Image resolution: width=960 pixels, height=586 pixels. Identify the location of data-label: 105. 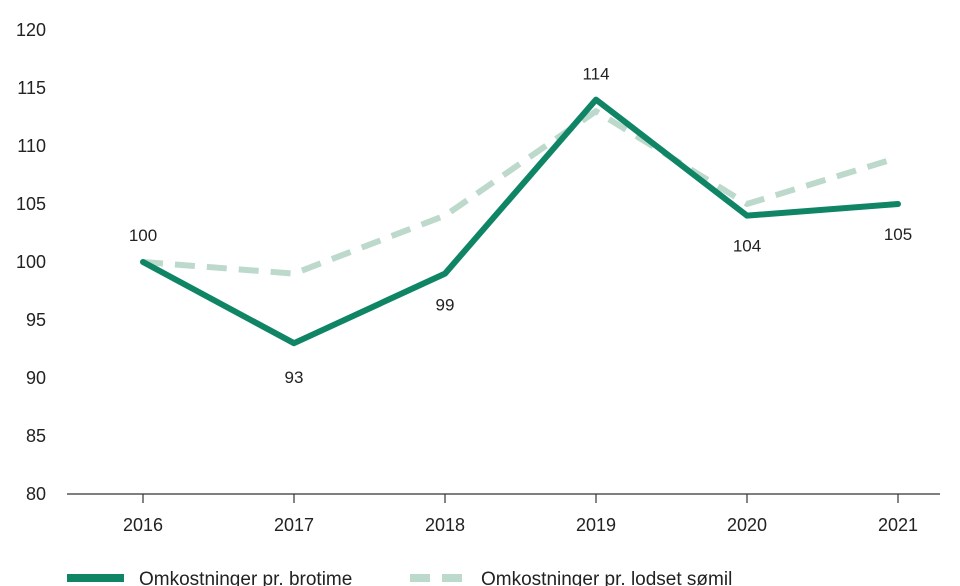
(898, 234).